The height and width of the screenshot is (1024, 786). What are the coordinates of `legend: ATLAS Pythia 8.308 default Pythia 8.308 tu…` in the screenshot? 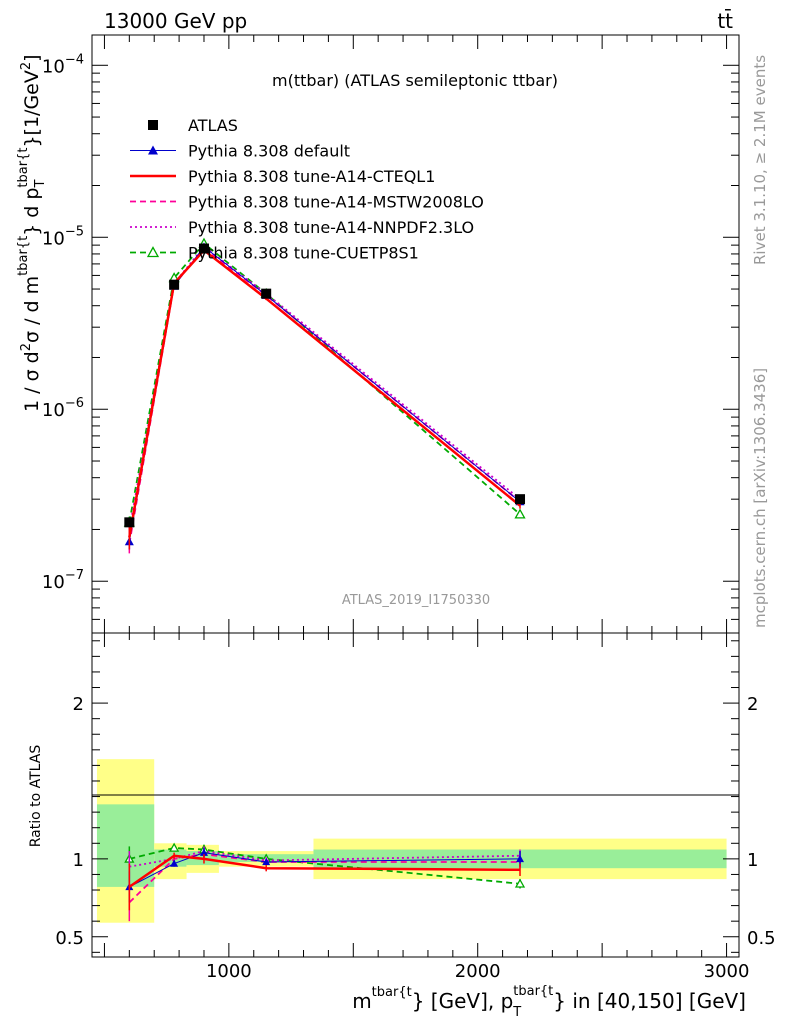 It's located at (307, 189).